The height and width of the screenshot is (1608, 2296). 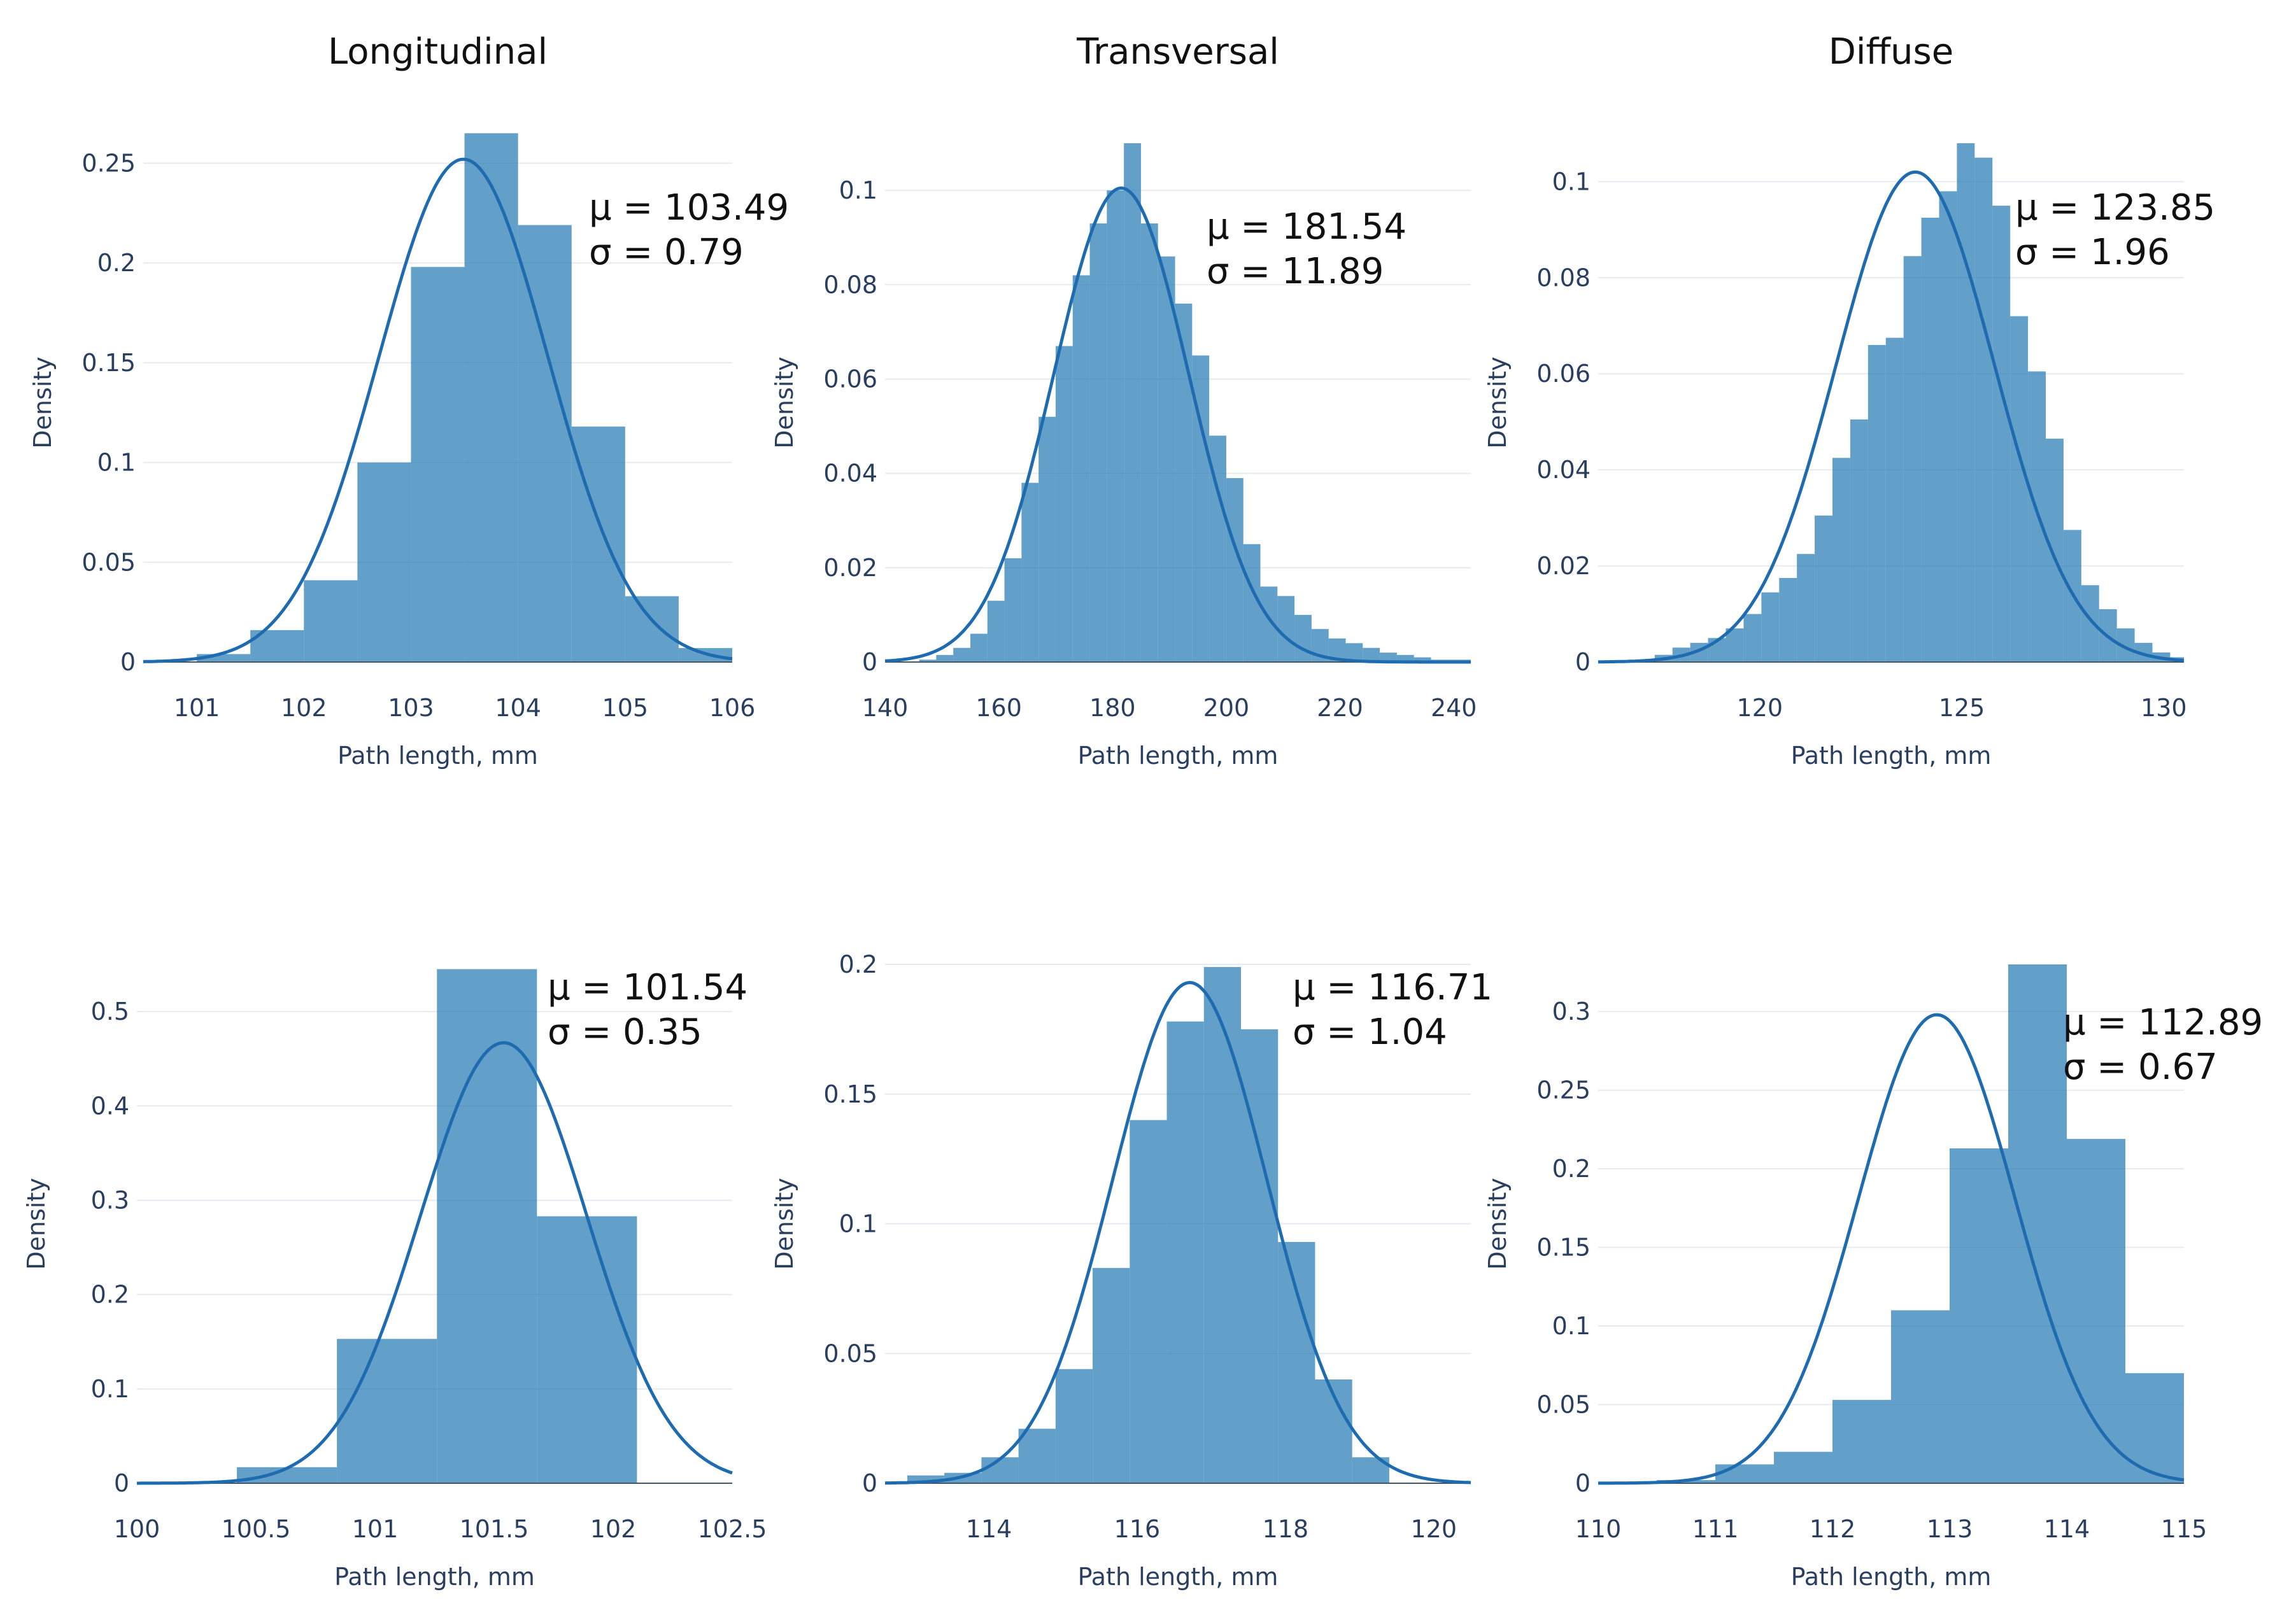 What do you see at coordinates (1563, 1090) in the screenshot?
I see `y-tick-label: 0.25` at bounding box center [1563, 1090].